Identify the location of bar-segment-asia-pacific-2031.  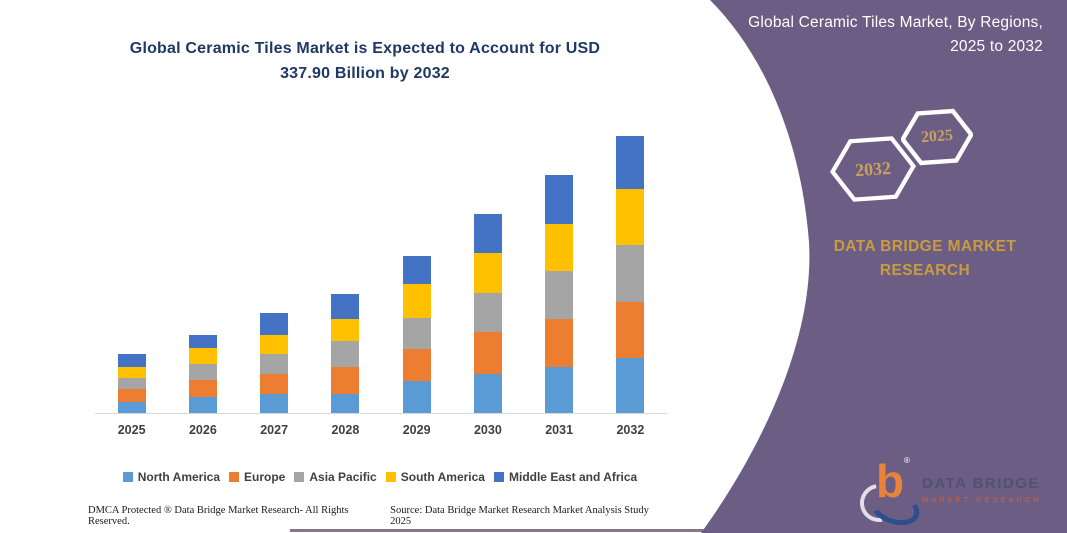
(559, 294).